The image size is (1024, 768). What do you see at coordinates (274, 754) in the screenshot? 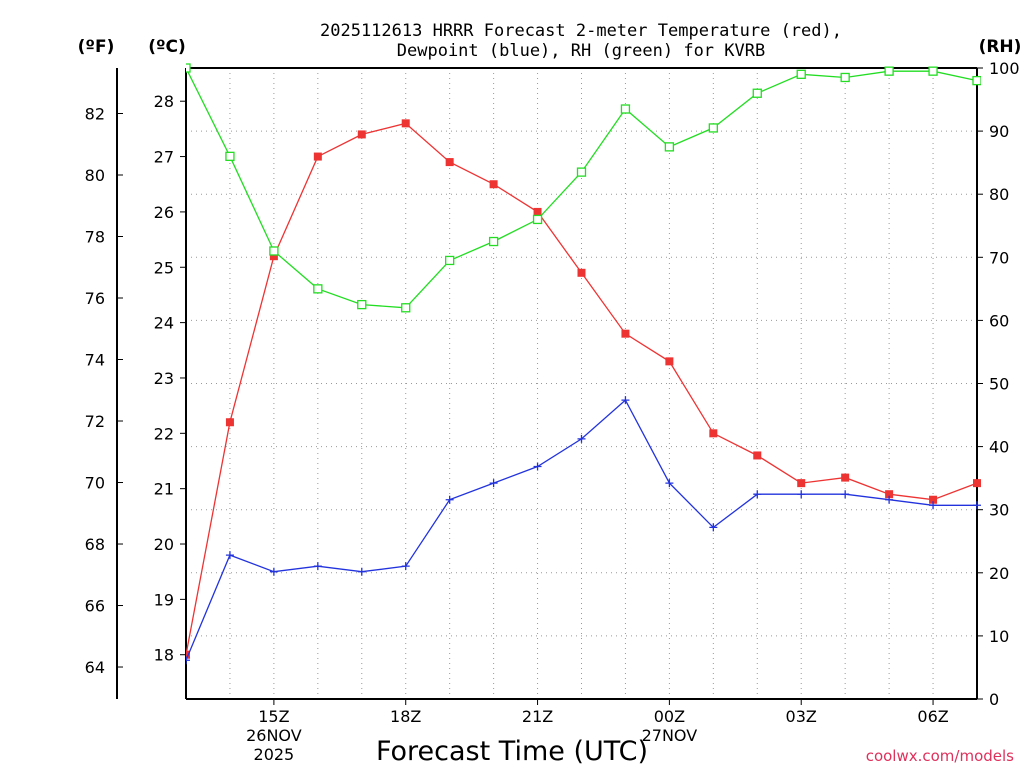
I see `x-tick-label: 2025` at bounding box center [274, 754].